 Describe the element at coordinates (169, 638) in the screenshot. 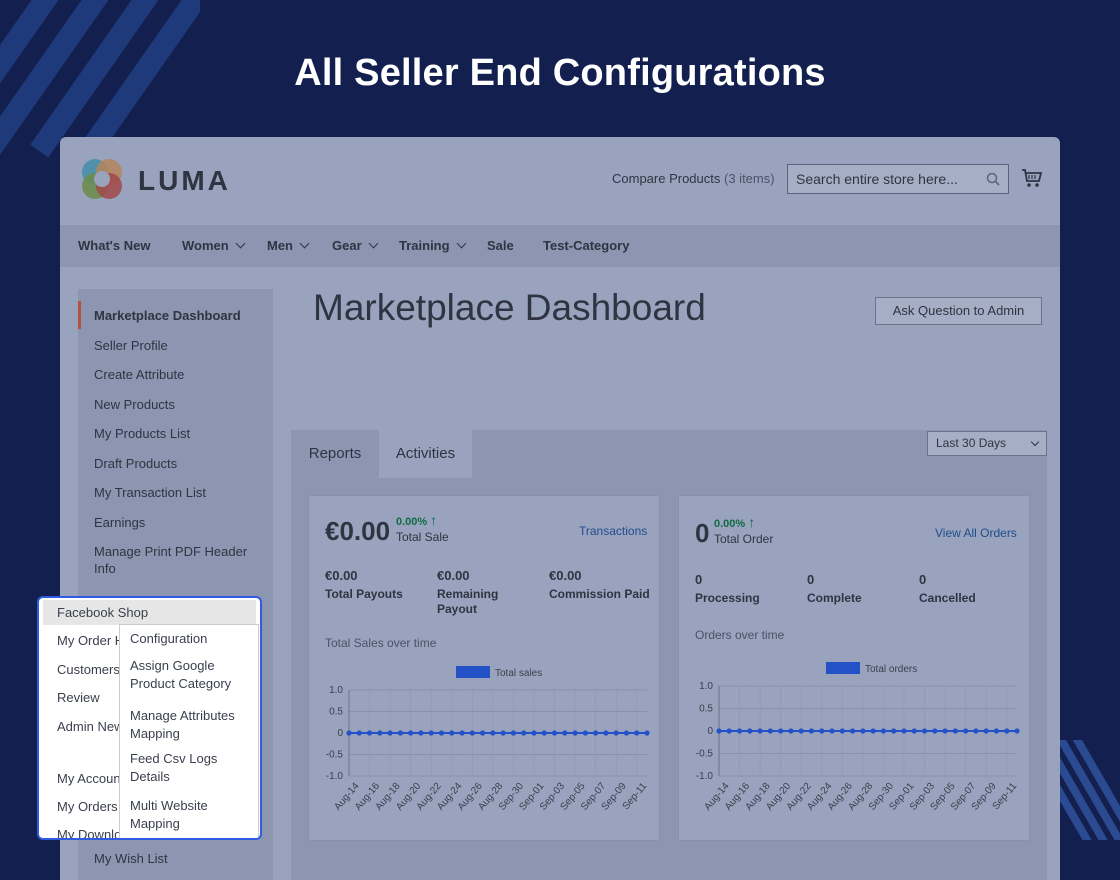

I see `submenu-item-configuration: Configuration` at that location.